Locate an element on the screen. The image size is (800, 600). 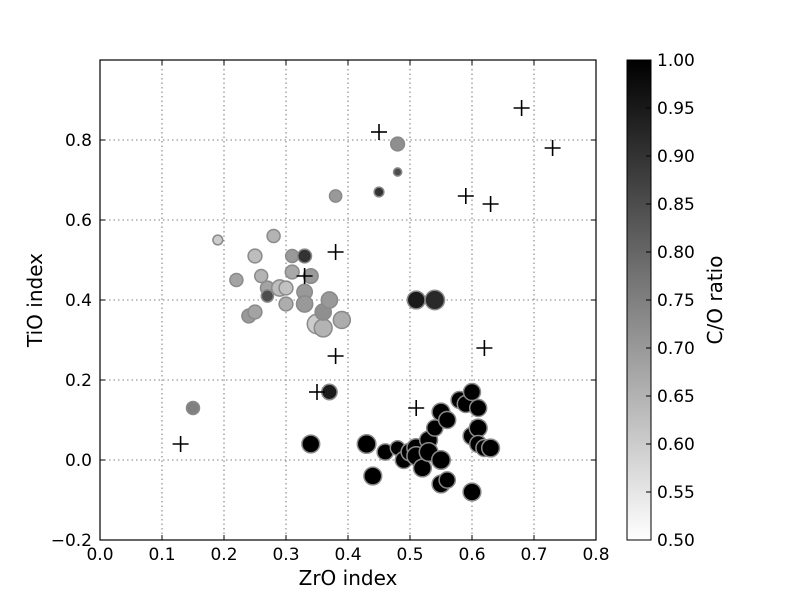
y-tick-label: −0.2 is located at coordinates (71, 541).